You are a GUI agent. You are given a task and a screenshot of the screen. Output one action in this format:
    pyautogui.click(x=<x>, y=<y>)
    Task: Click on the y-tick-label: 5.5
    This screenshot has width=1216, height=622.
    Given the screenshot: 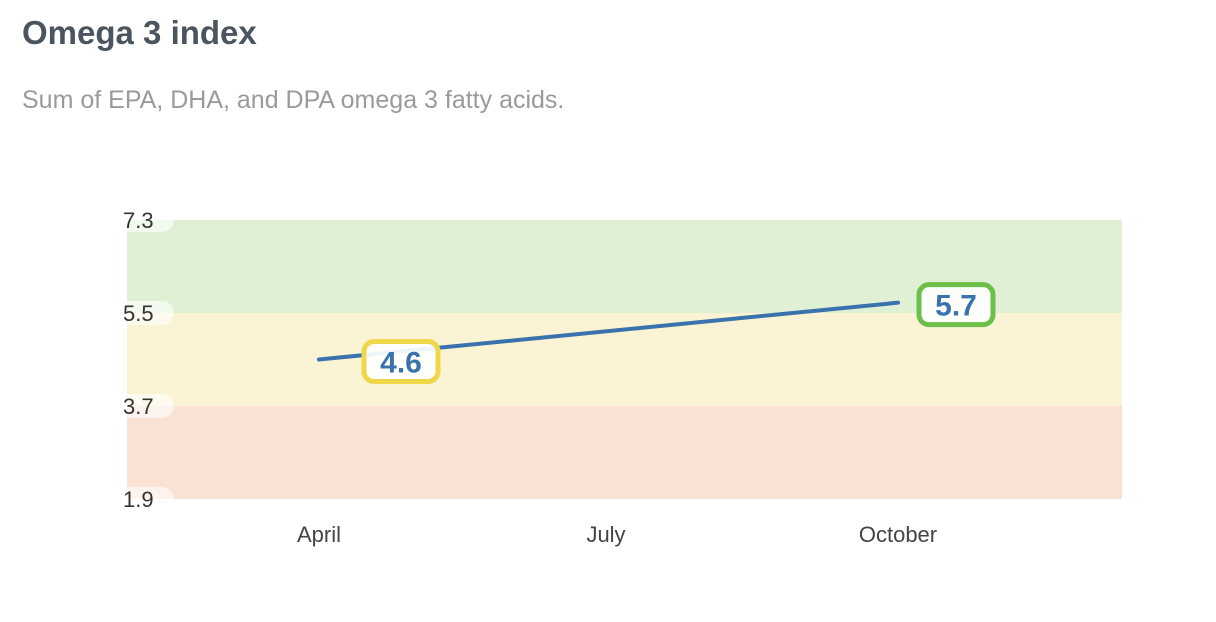 What is the action you would take?
    pyautogui.click(x=138, y=313)
    